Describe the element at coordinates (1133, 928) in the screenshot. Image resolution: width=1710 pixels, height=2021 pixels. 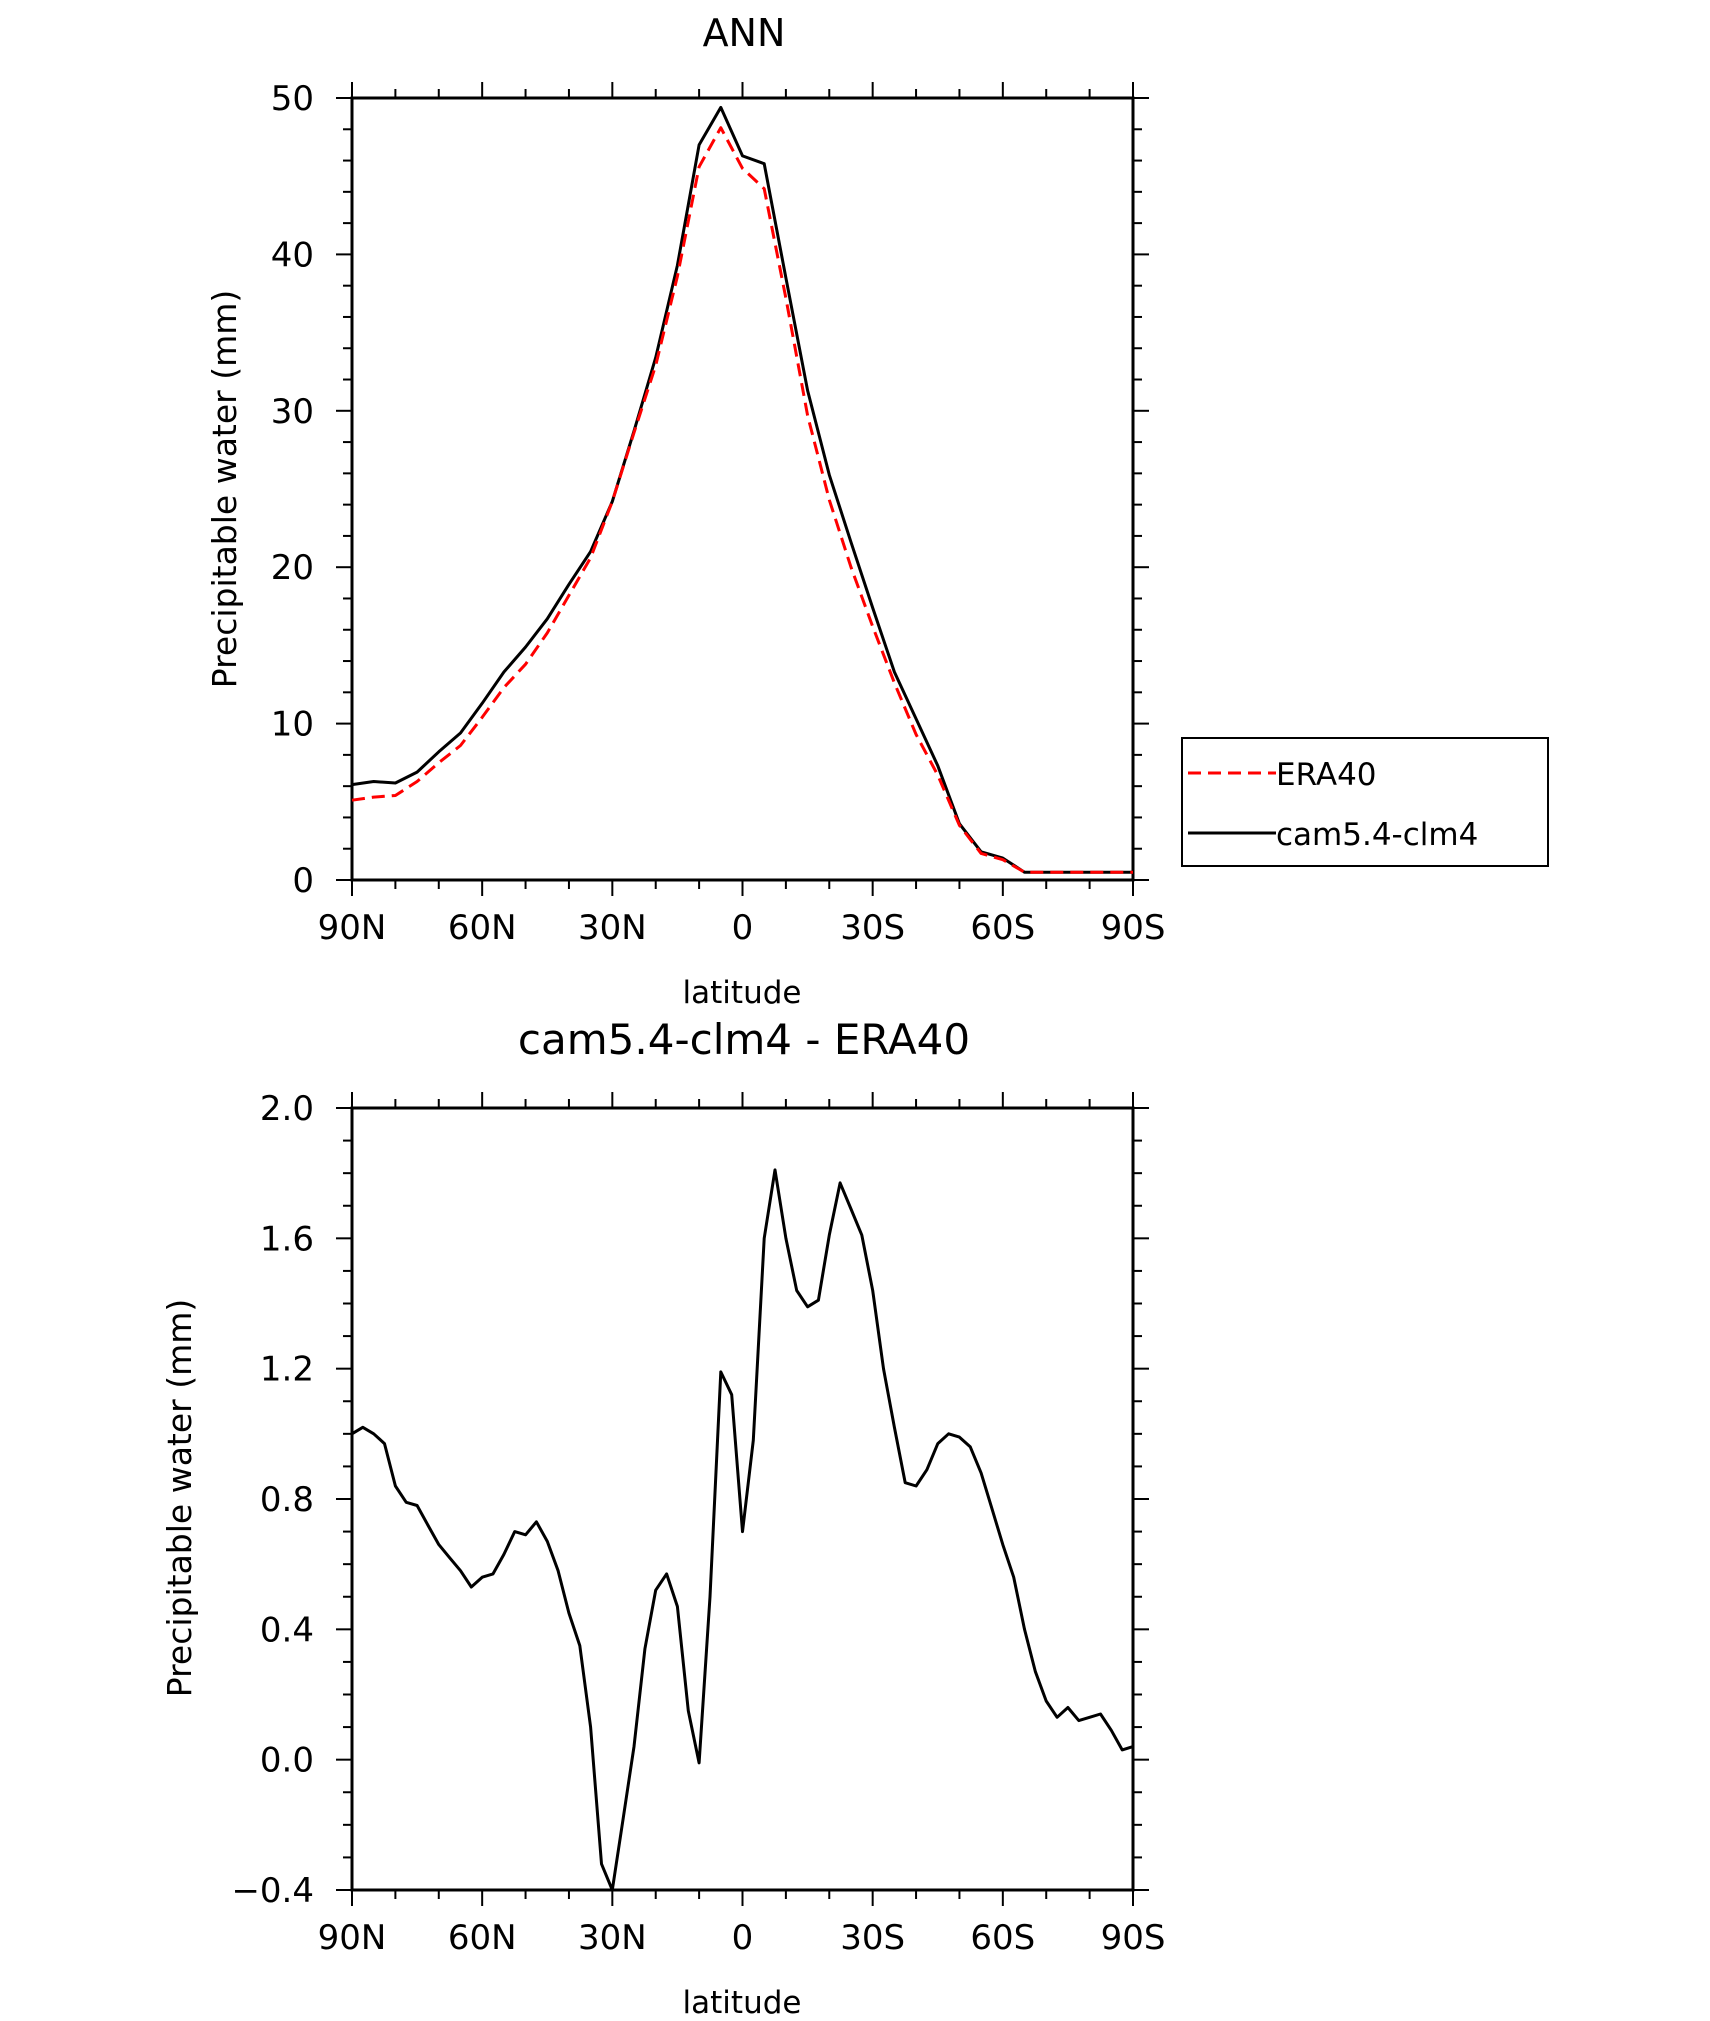
I see `top-x-tick-label: 90S` at that location.